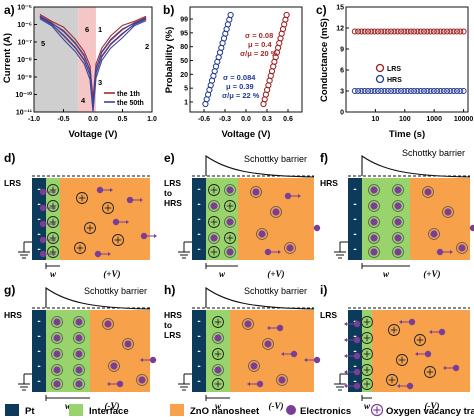 The height and width of the screenshot is (420, 474). I want to click on panel-e-label: e), so click(169, 158).